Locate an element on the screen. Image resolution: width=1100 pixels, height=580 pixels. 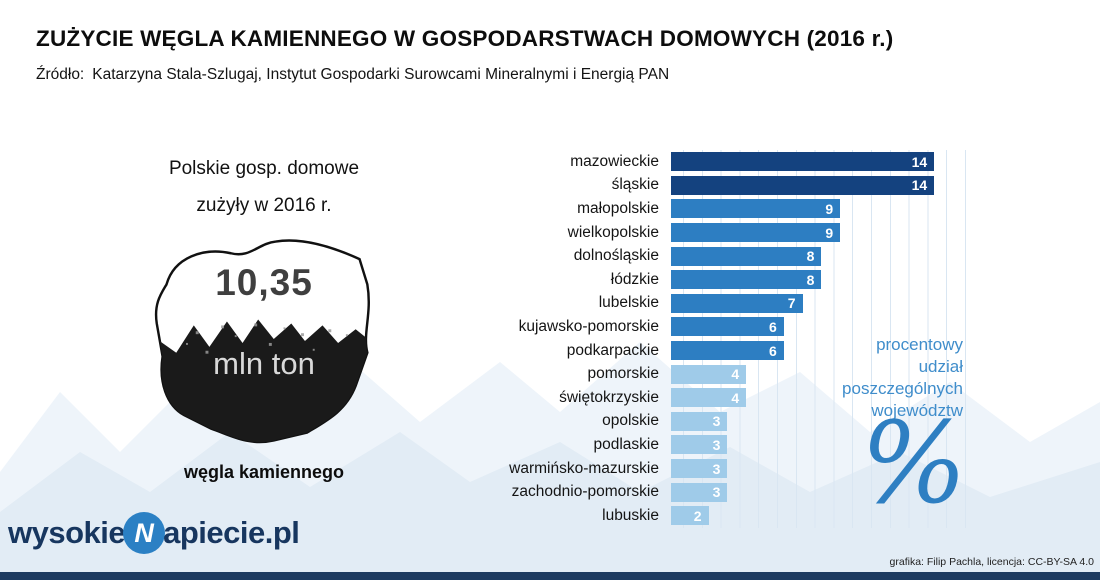
bar-category-label: dolnośląskie is located at coordinates (616, 256).